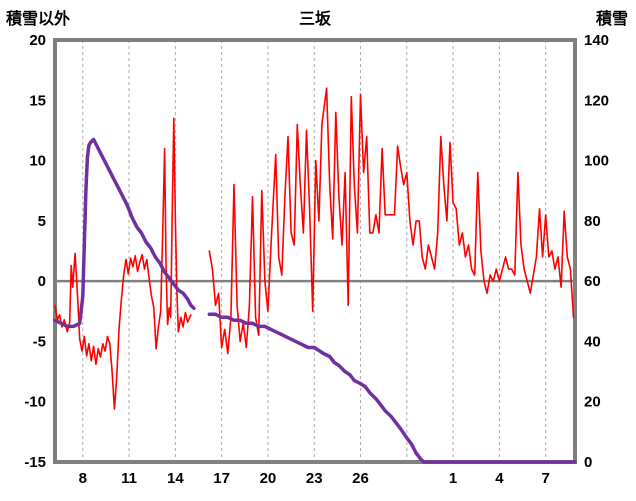  What do you see at coordinates (596, 161) in the screenshot?
I see `right-axis-tick-label: 100` at bounding box center [596, 161].